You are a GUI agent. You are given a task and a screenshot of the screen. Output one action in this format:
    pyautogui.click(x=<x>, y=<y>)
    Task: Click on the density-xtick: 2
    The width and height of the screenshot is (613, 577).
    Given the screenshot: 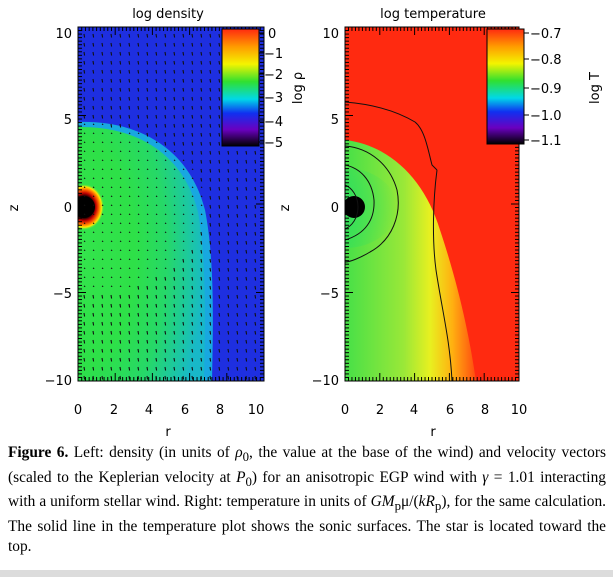 What is the action you would take?
    pyautogui.click(x=114, y=410)
    